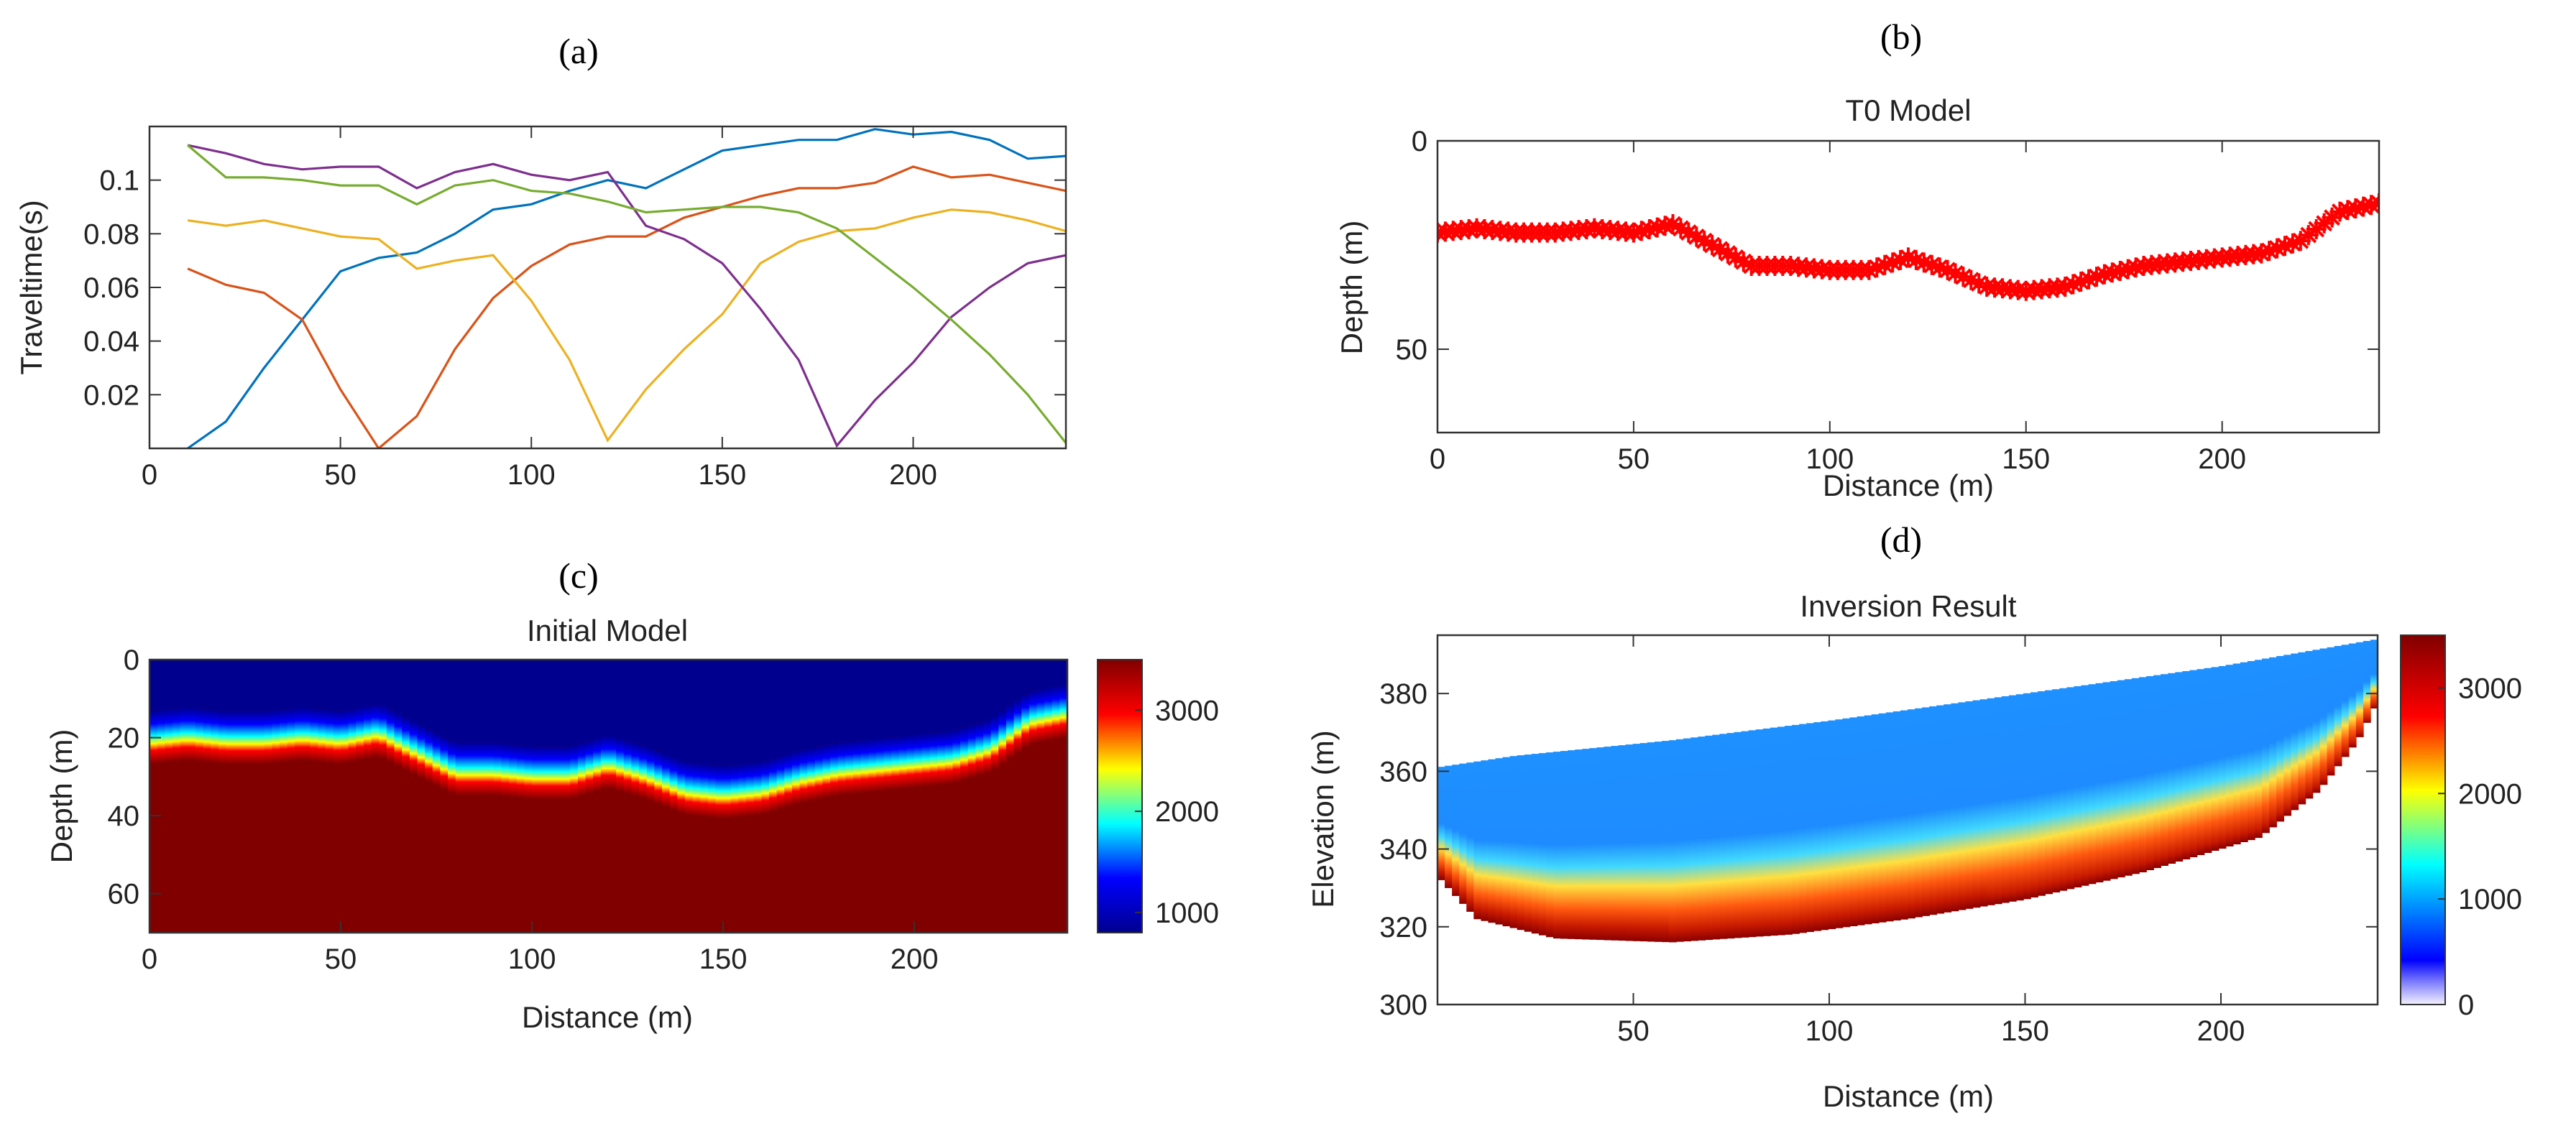 Image resolution: width=2576 pixels, height=1131 pixels. Describe the element at coordinates (61, 797) in the screenshot. I see `chart-c-ylabel: Depth (m)` at that location.